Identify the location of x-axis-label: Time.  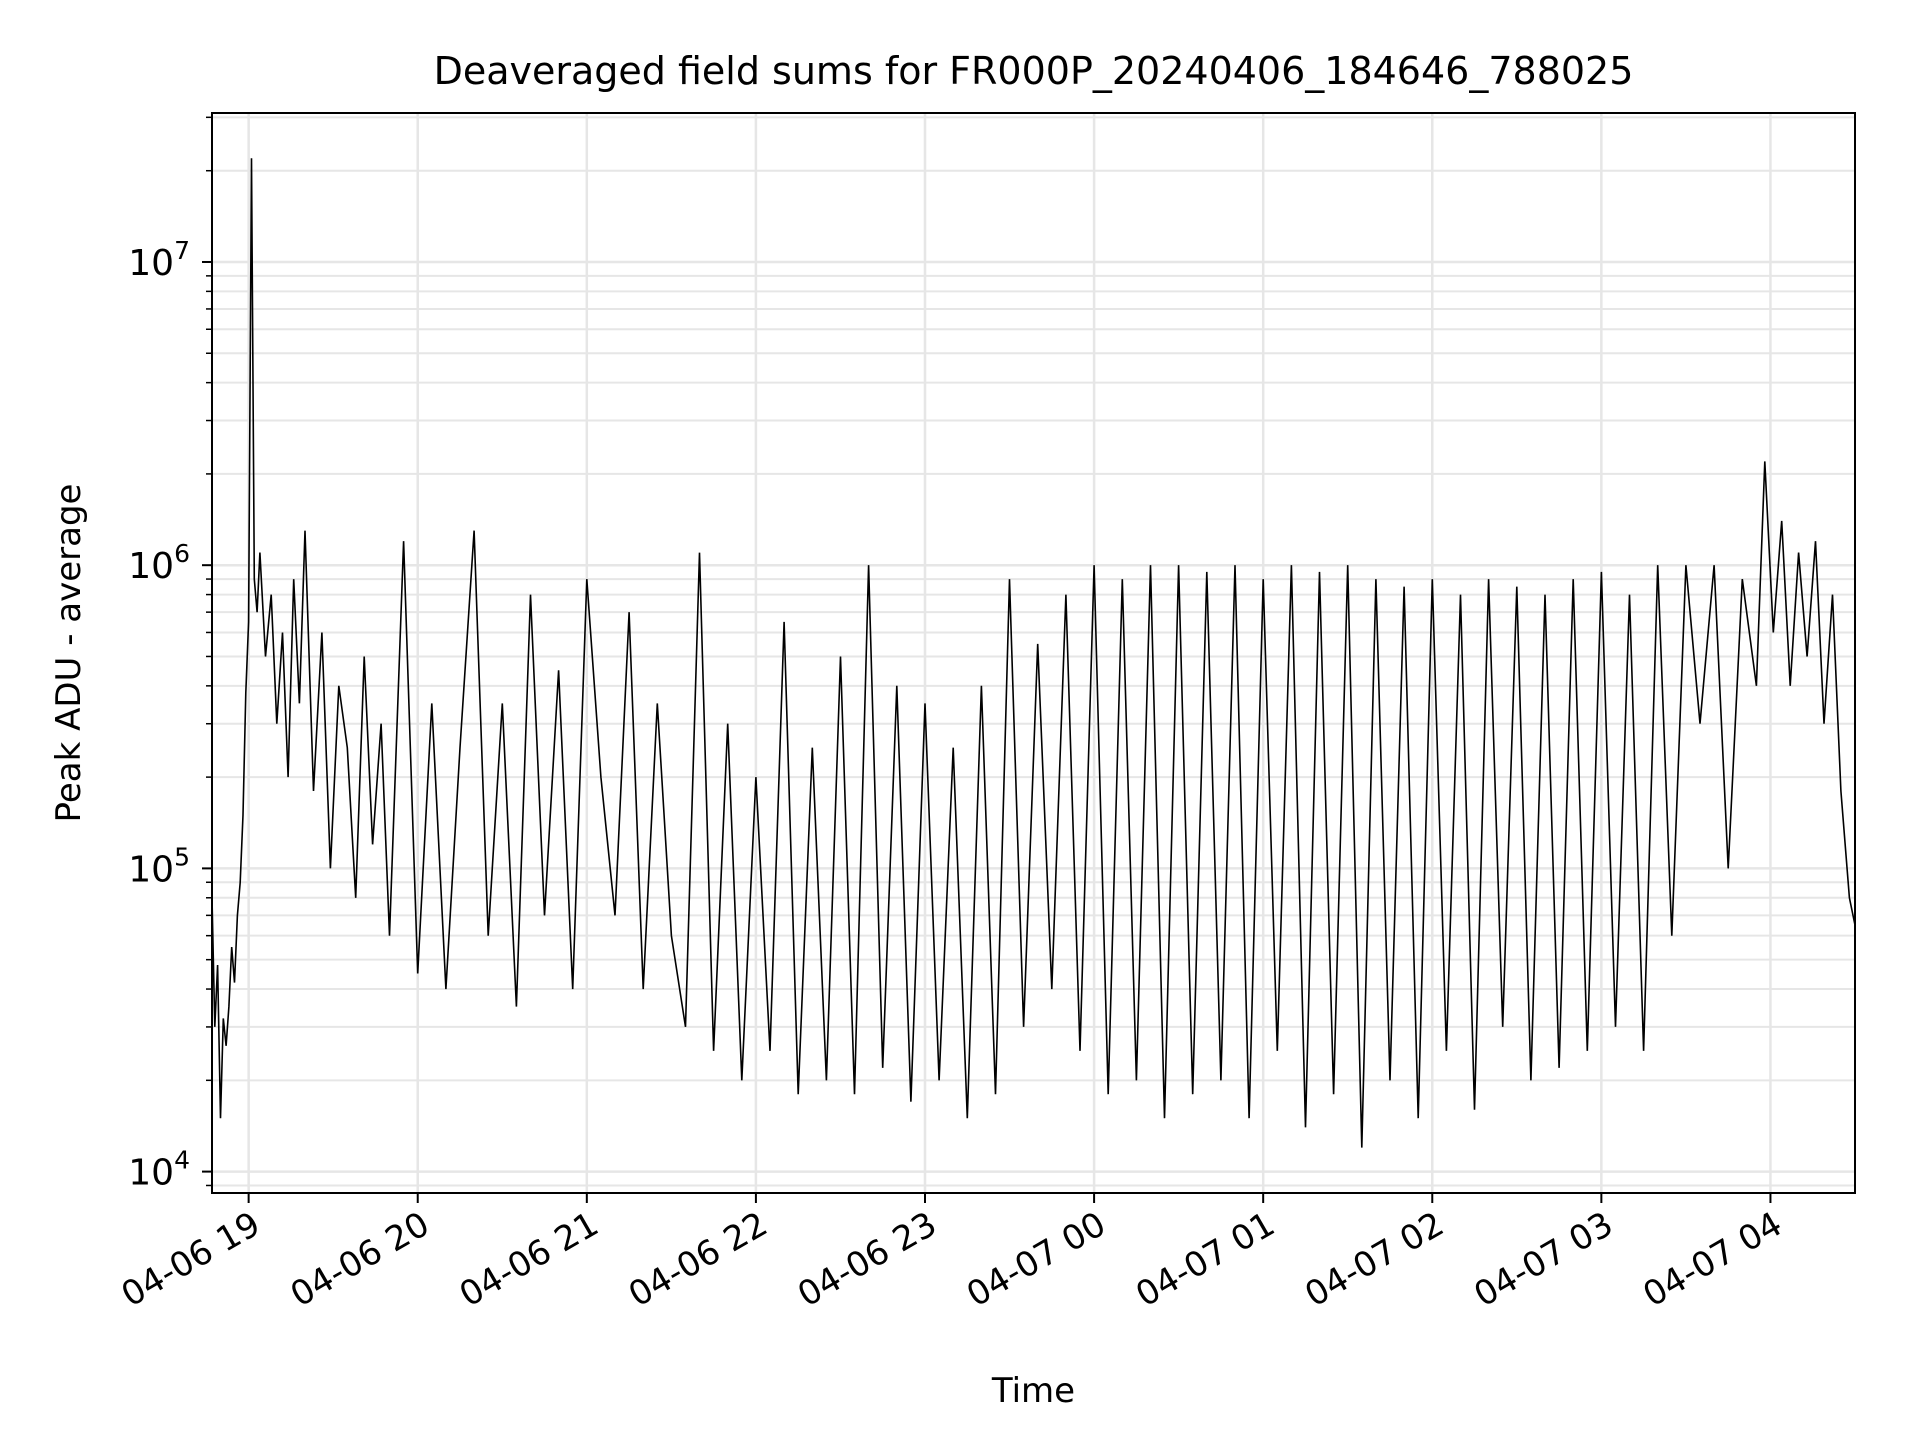
(1033, 1391).